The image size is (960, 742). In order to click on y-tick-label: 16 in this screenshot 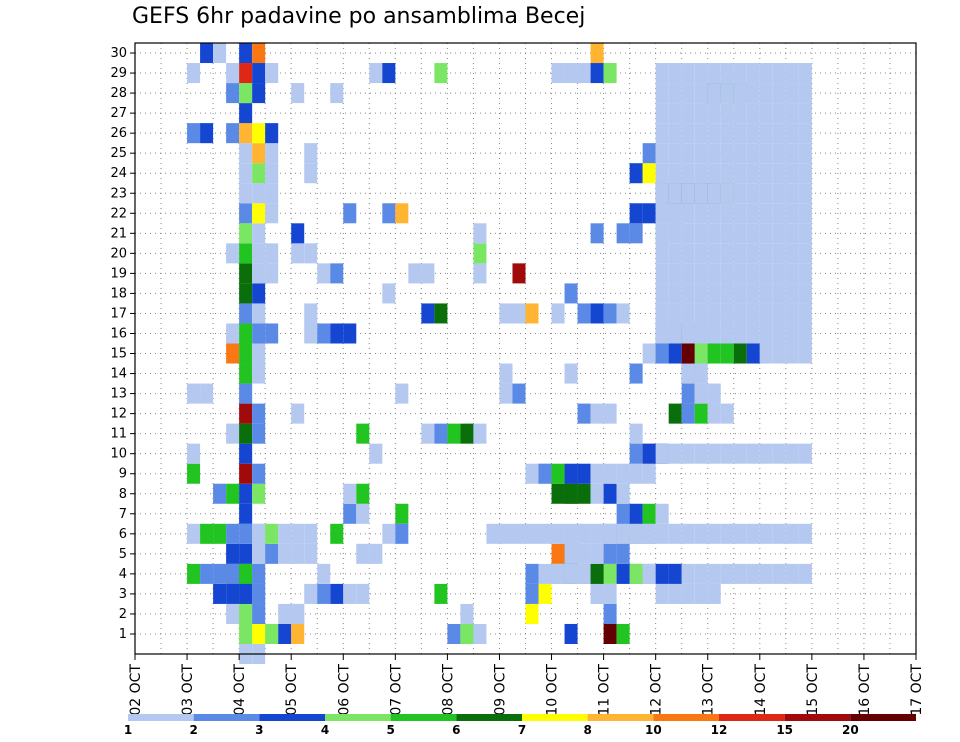, I will do `click(118, 333)`.